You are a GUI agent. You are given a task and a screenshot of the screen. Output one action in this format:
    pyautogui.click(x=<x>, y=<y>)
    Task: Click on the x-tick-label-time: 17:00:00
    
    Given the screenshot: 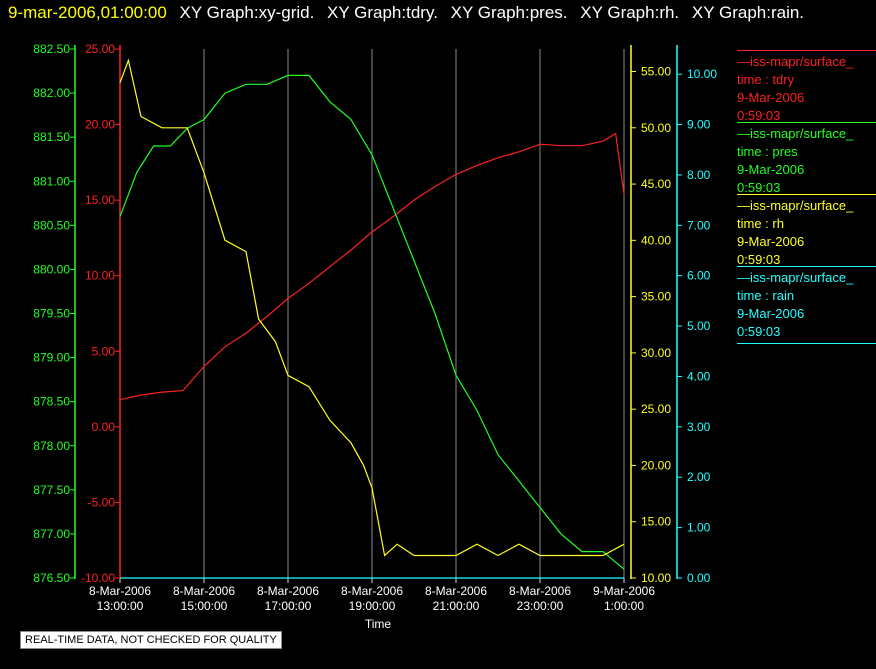 What is the action you would take?
    pyautogui.click(x=288, y=606)
    